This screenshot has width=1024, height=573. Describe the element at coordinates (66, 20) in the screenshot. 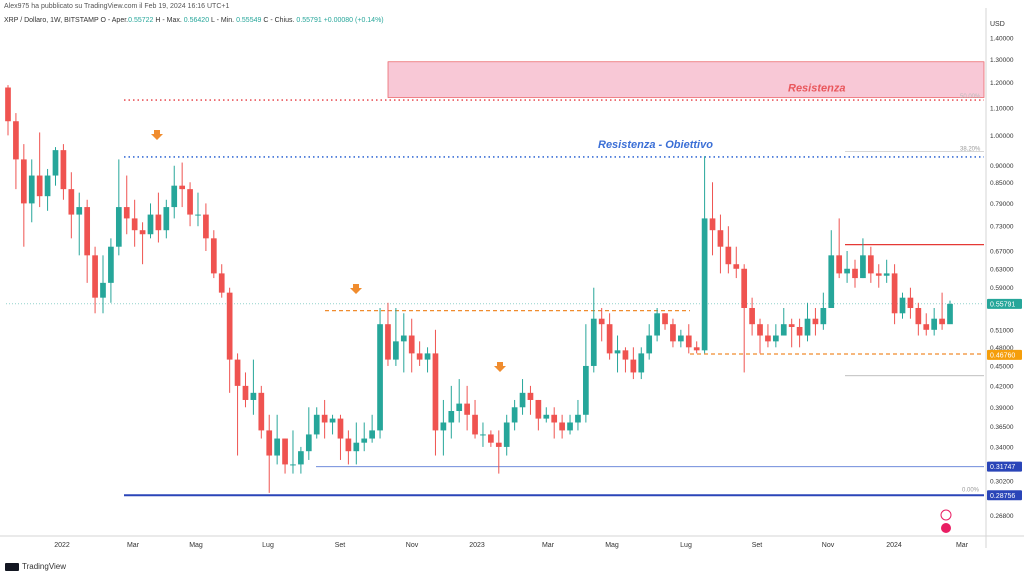

I see `legend-symbol: XRP / Dollaro, 1W, BITSTAMP O - Aper.` at that location.